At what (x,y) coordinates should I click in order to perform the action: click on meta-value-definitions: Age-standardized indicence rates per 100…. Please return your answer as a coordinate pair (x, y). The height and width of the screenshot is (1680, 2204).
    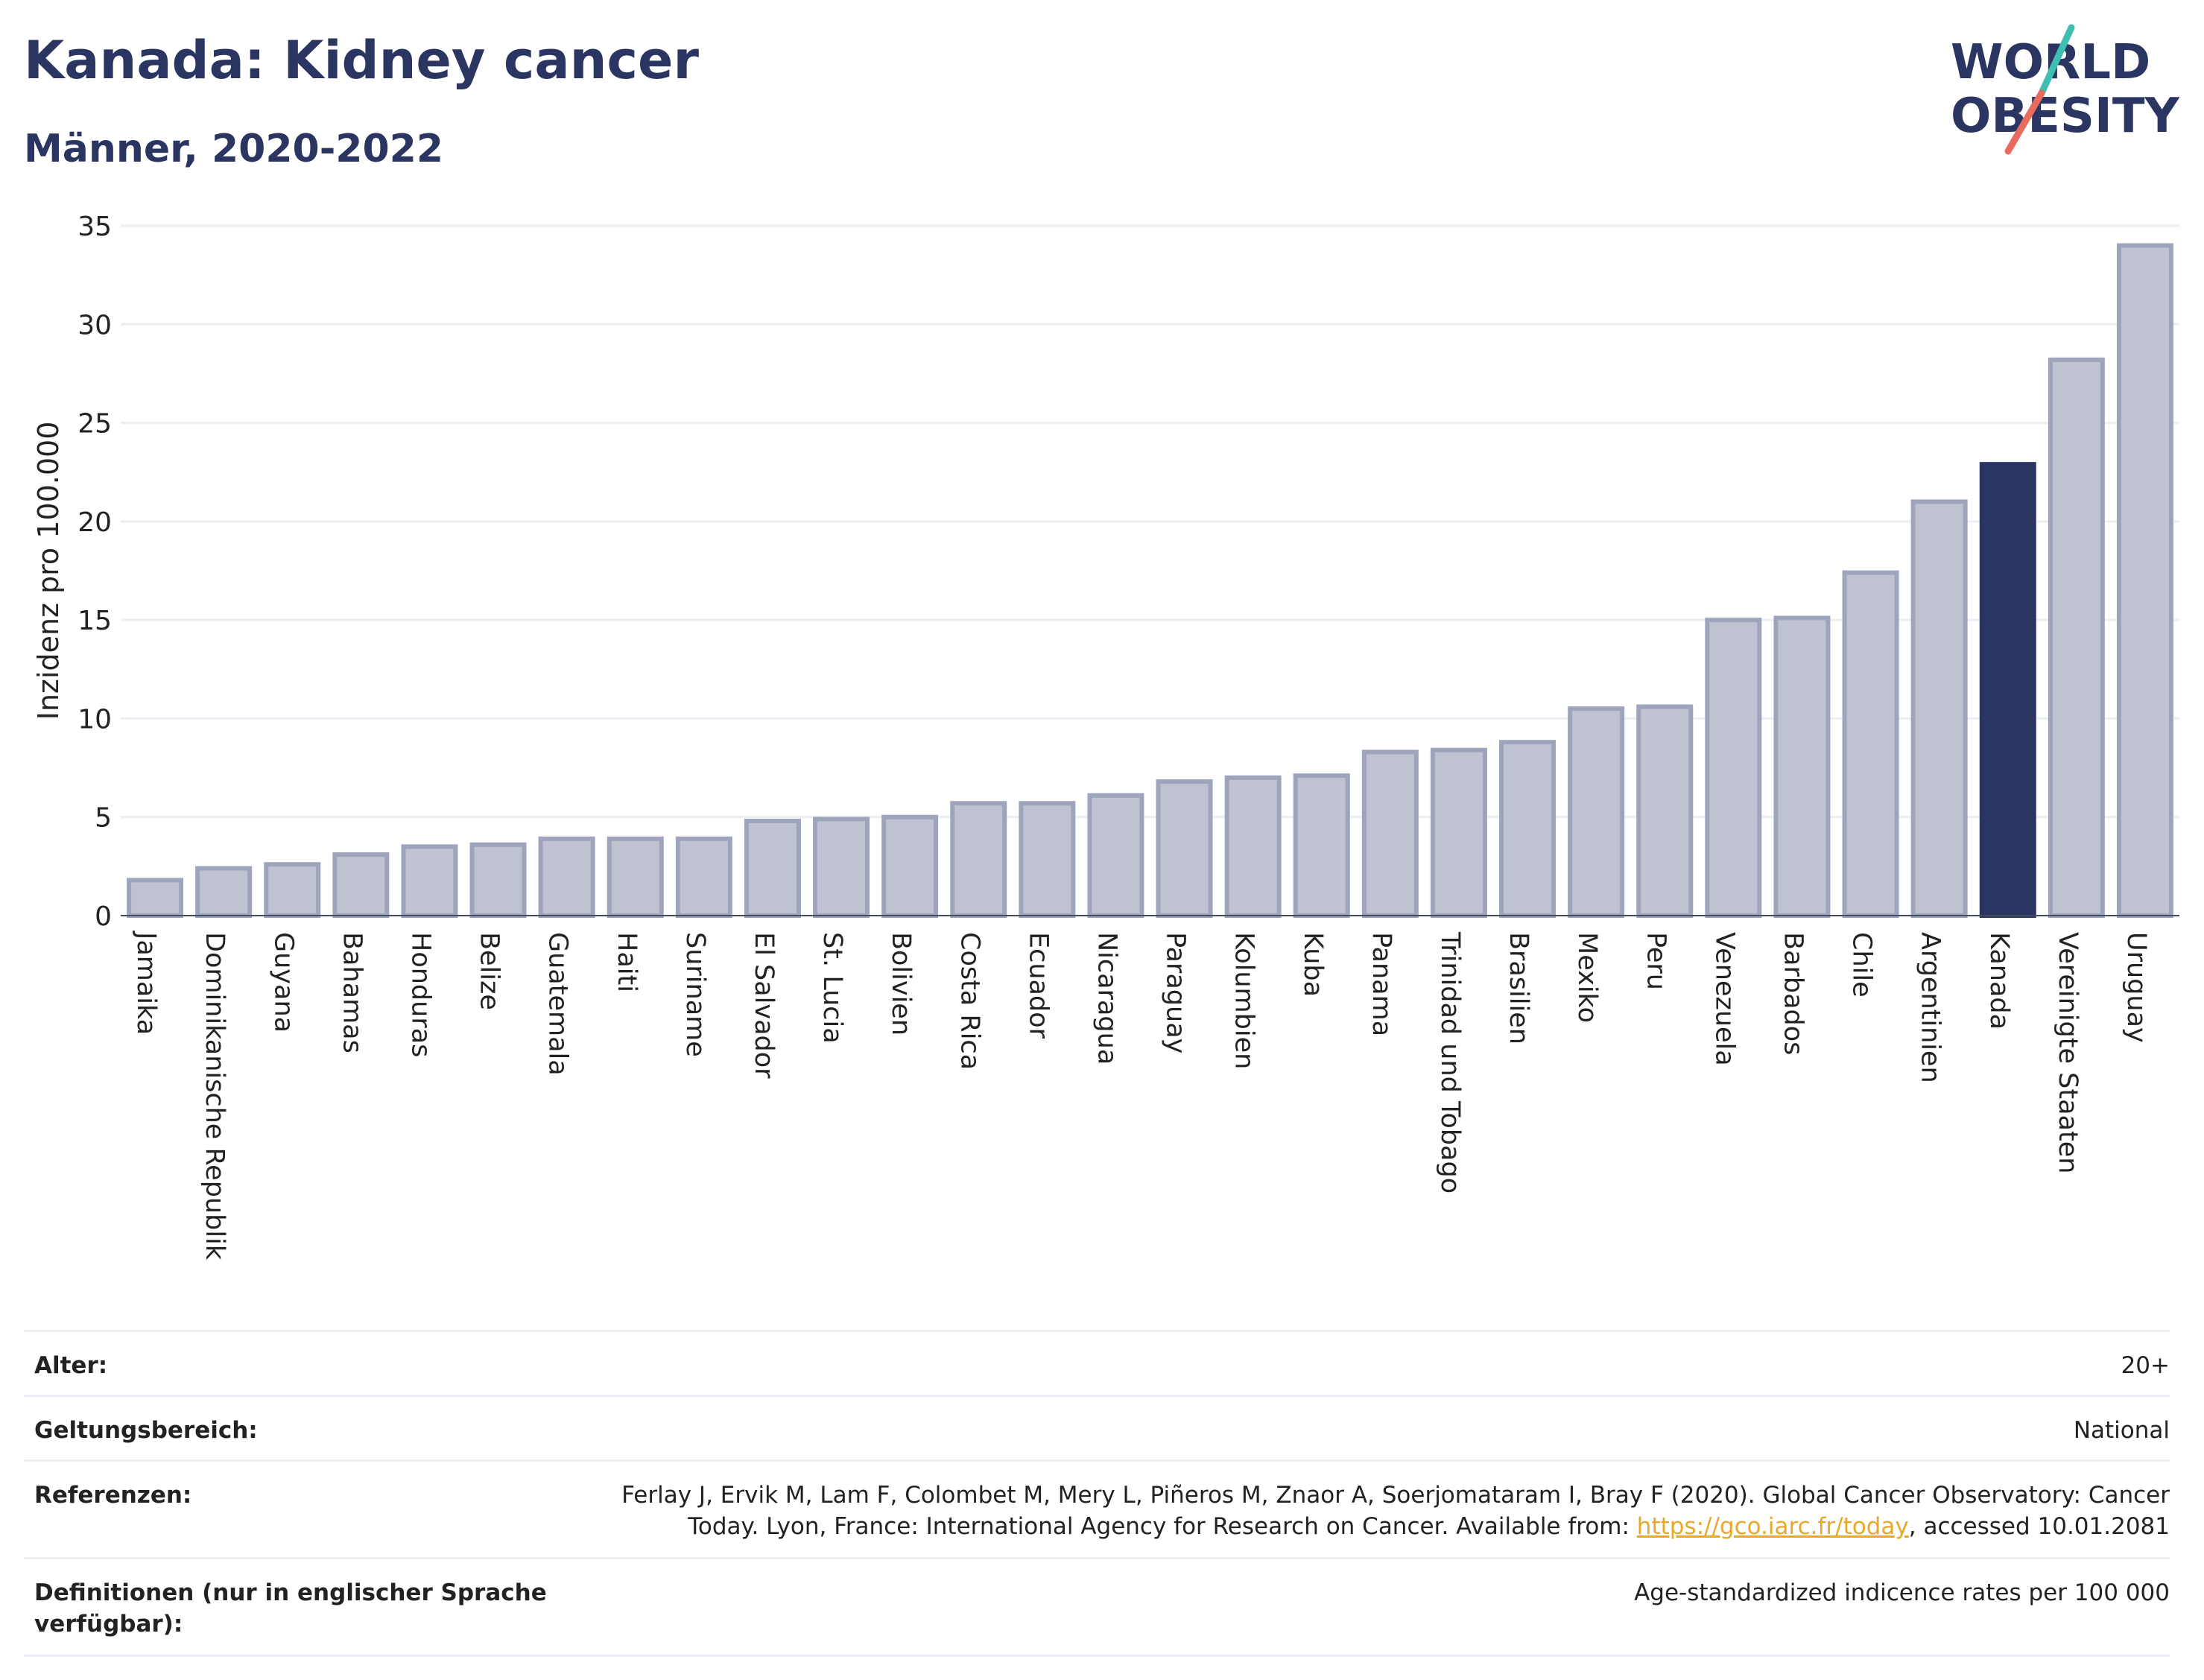
    Looking at the image, I should click on (1902, 1592).